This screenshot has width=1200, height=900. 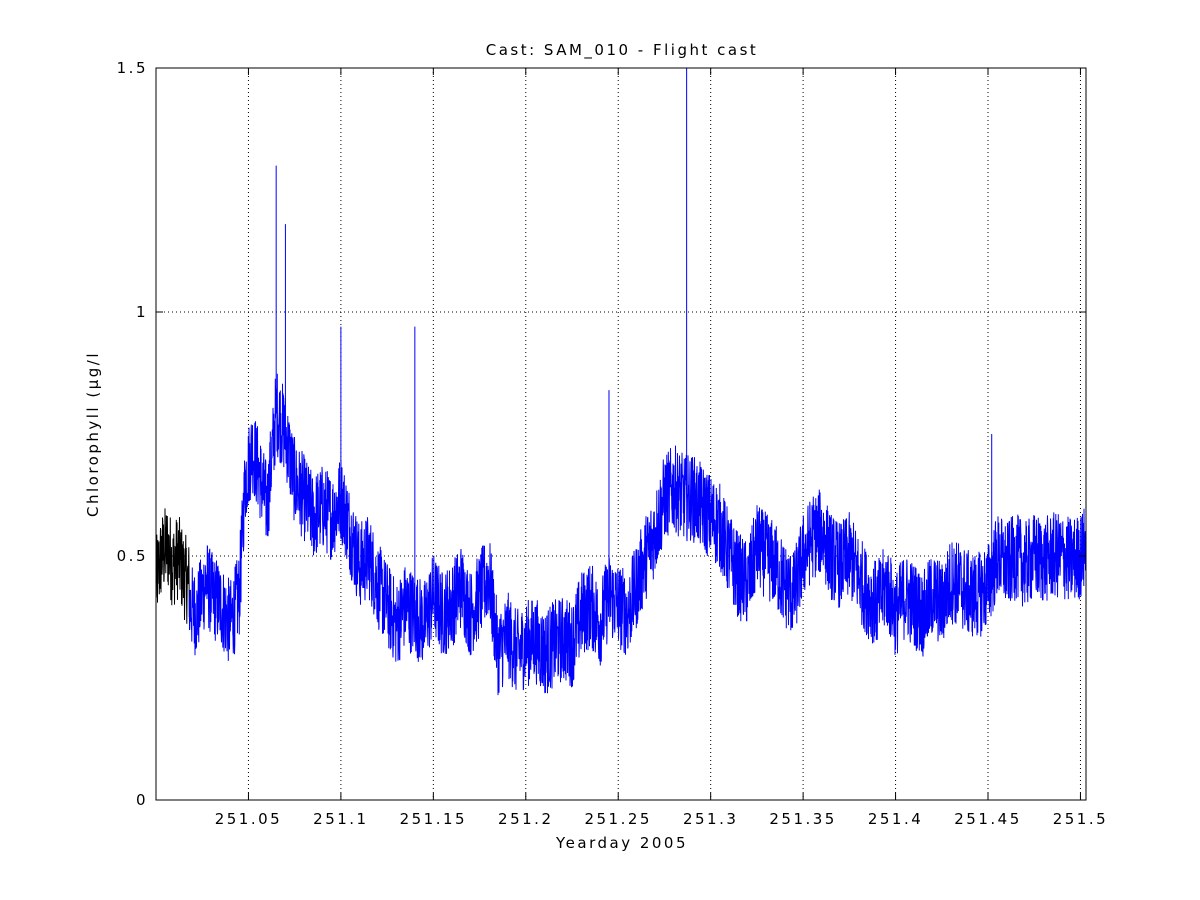 I want to click on x-tick-label: 251.4, so click(x=895, y=819).